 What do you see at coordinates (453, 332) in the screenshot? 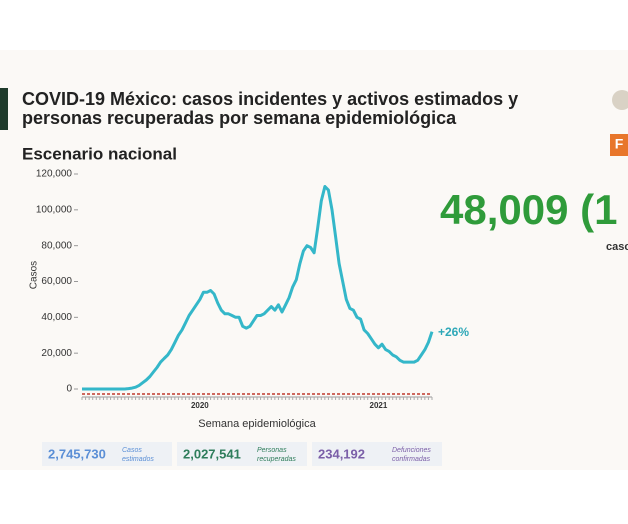
I see `annotation: +26%` at bounding box center [453, 332].